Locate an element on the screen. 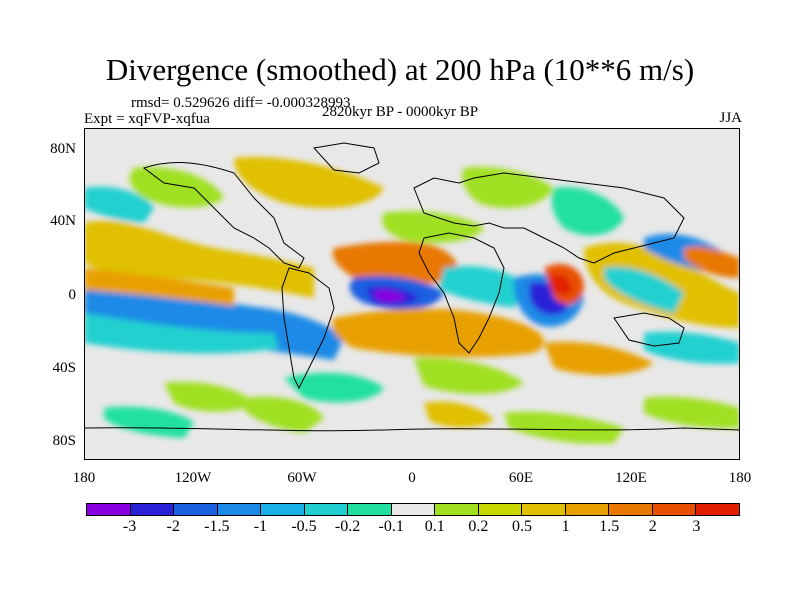 This screenshot has height=600, width=800. colorbar-label: 2 is located at coordinates (652, 526).